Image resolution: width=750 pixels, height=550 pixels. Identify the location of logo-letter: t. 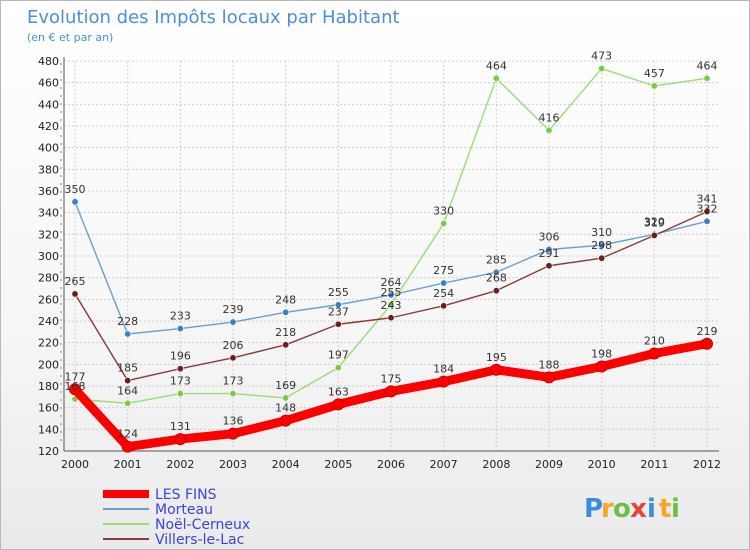
(665, 509).